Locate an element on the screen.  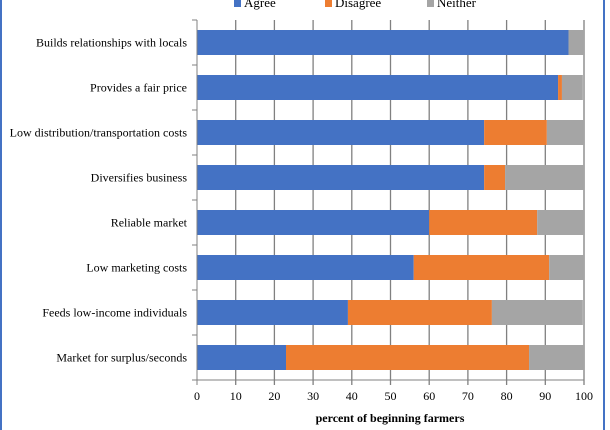
x-tick-label: 0 is located at coordinates (197, 396).